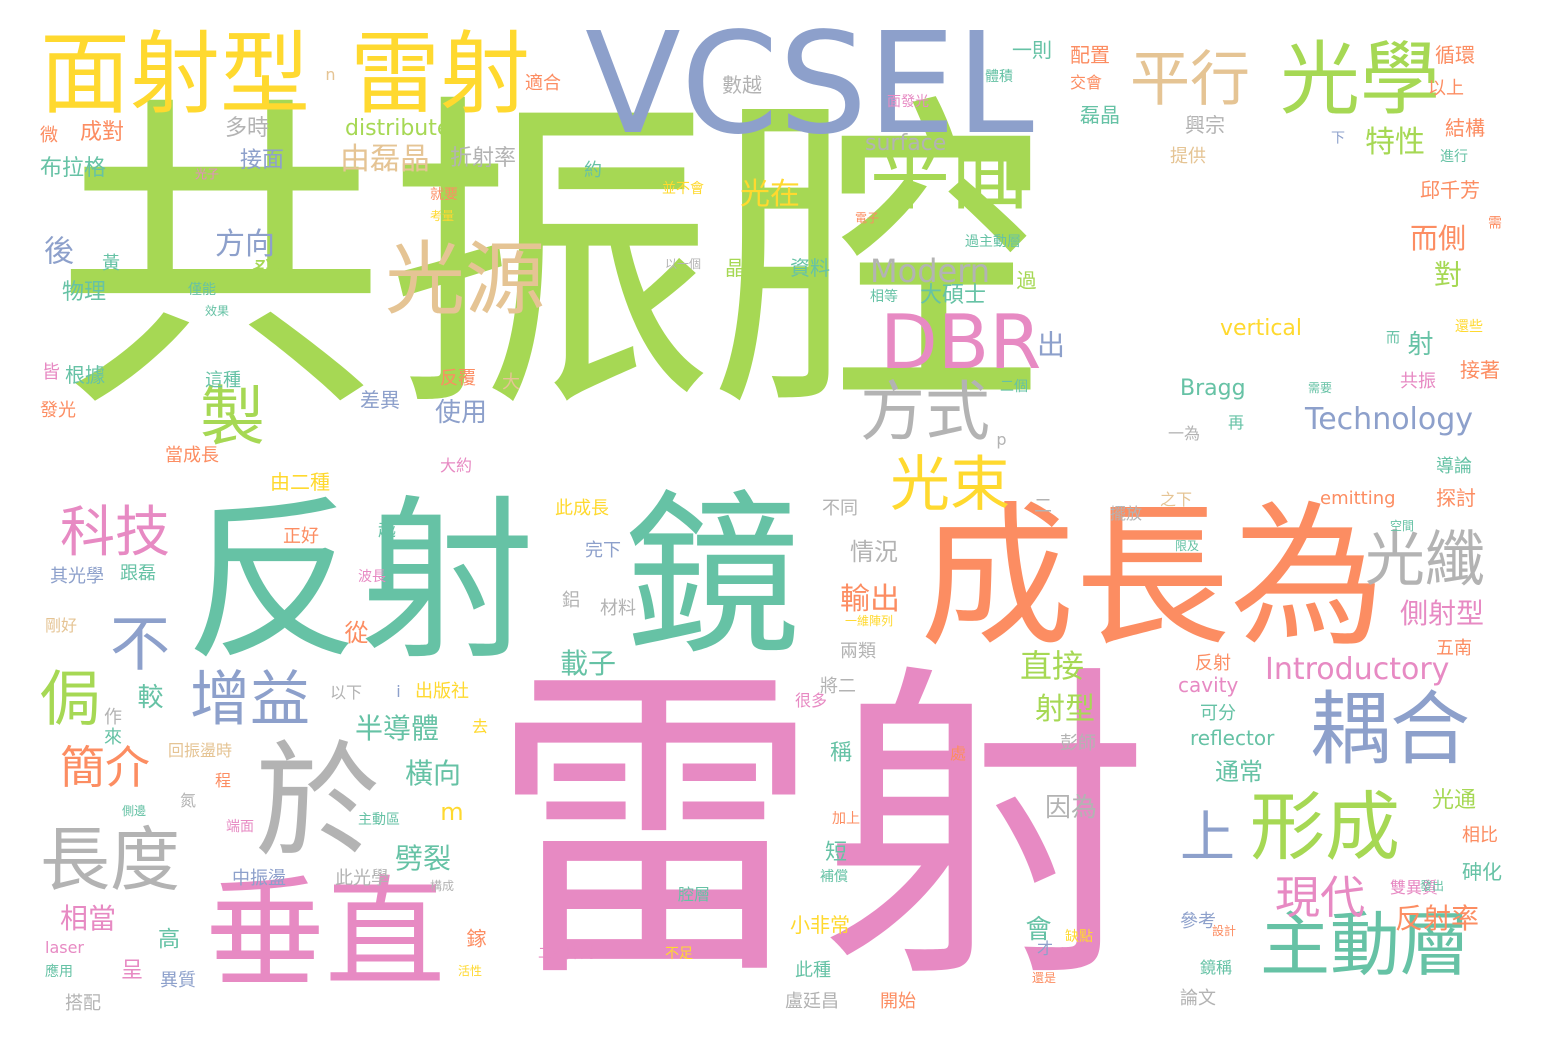 The height and width of the screenshot is (1052, 1548). Describe the element at coordinates (1392, 337) in the screenshot. I see `cloud-word: 而` at that location.